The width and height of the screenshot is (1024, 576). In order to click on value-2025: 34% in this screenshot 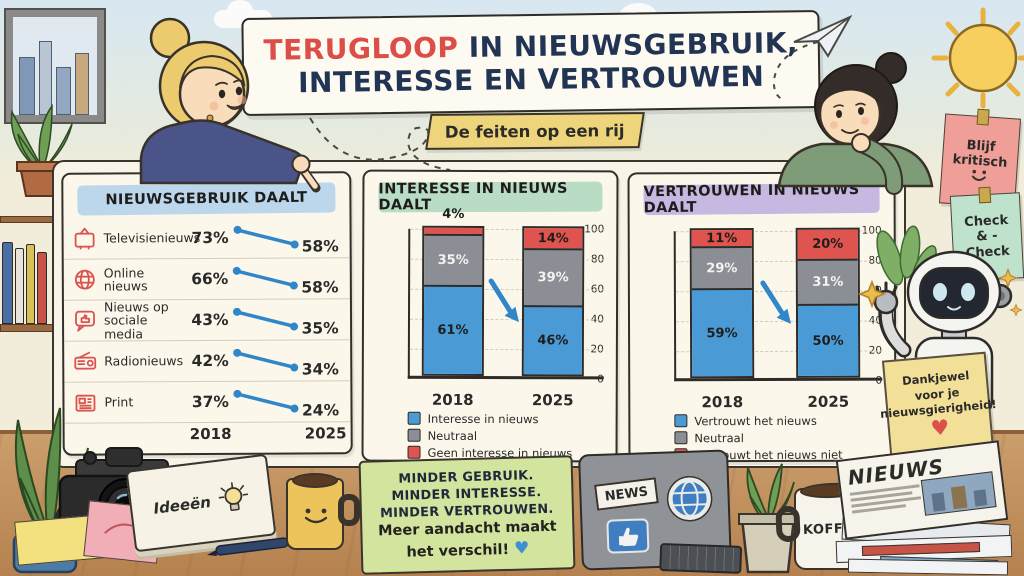, I will do `click(320, 369)`.